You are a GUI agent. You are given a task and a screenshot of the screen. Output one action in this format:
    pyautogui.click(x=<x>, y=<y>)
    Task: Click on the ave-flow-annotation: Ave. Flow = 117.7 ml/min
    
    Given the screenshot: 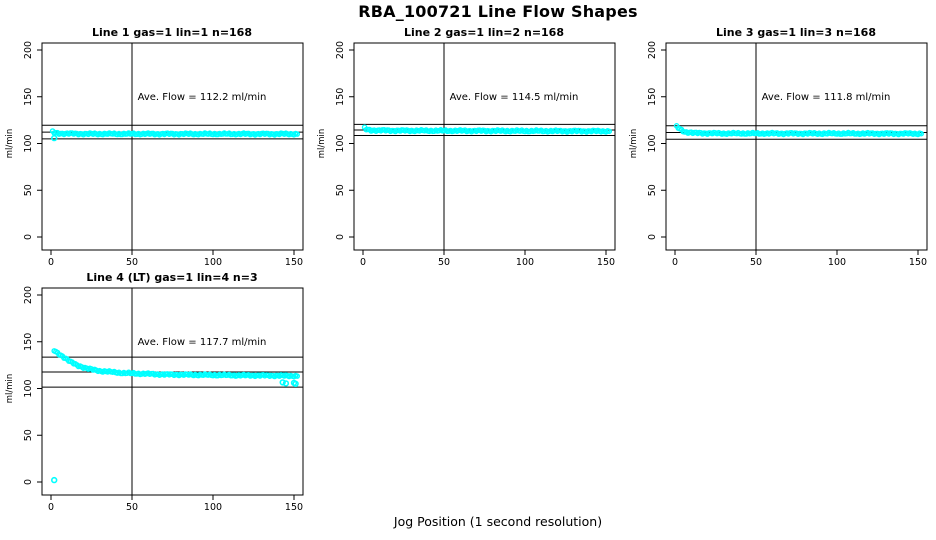 What is the action you would take?
    pyautogui.click(x=202, y=342)
    